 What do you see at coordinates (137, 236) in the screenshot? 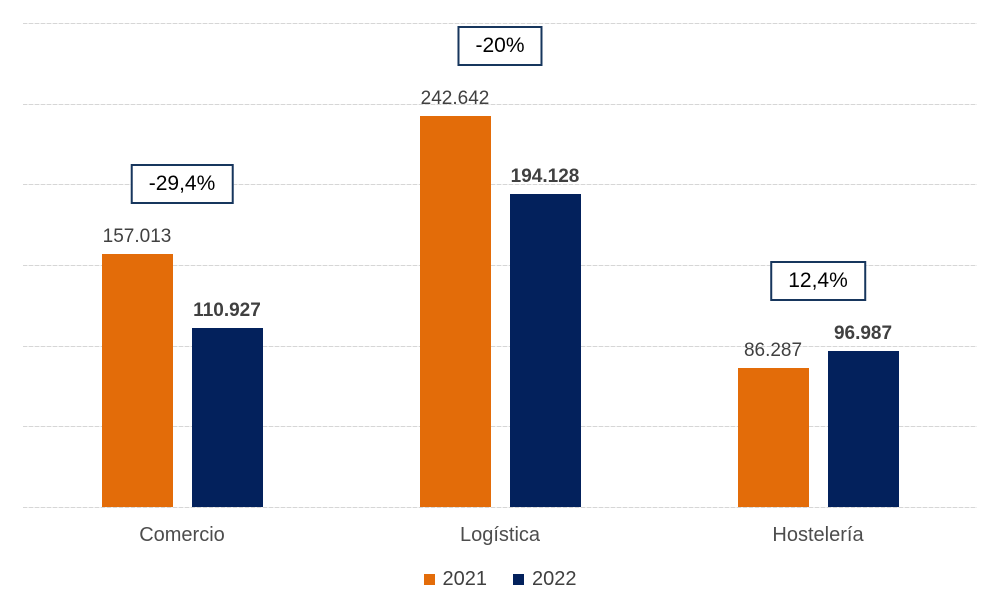
I see `data-label-2021-comercio: 157.013` at bounding box center [137, 236].